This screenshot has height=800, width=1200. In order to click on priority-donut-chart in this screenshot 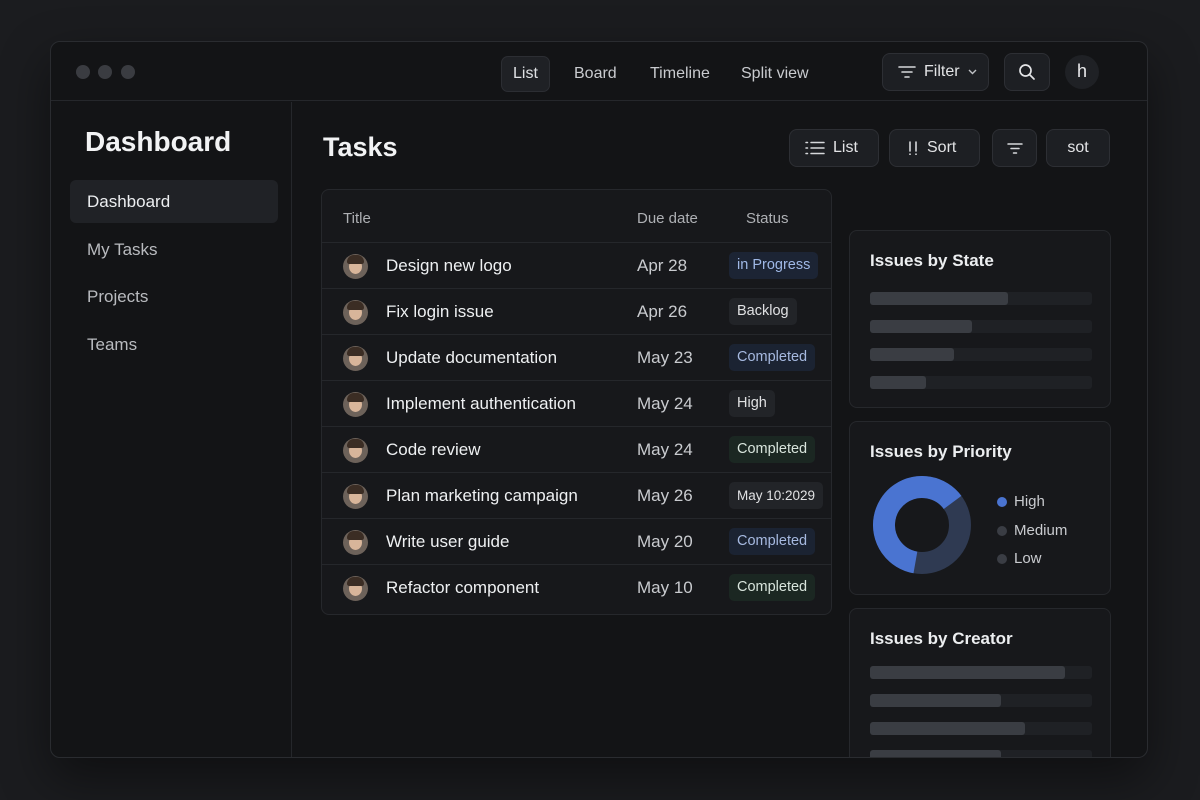, I will do `click(922, 525)`.